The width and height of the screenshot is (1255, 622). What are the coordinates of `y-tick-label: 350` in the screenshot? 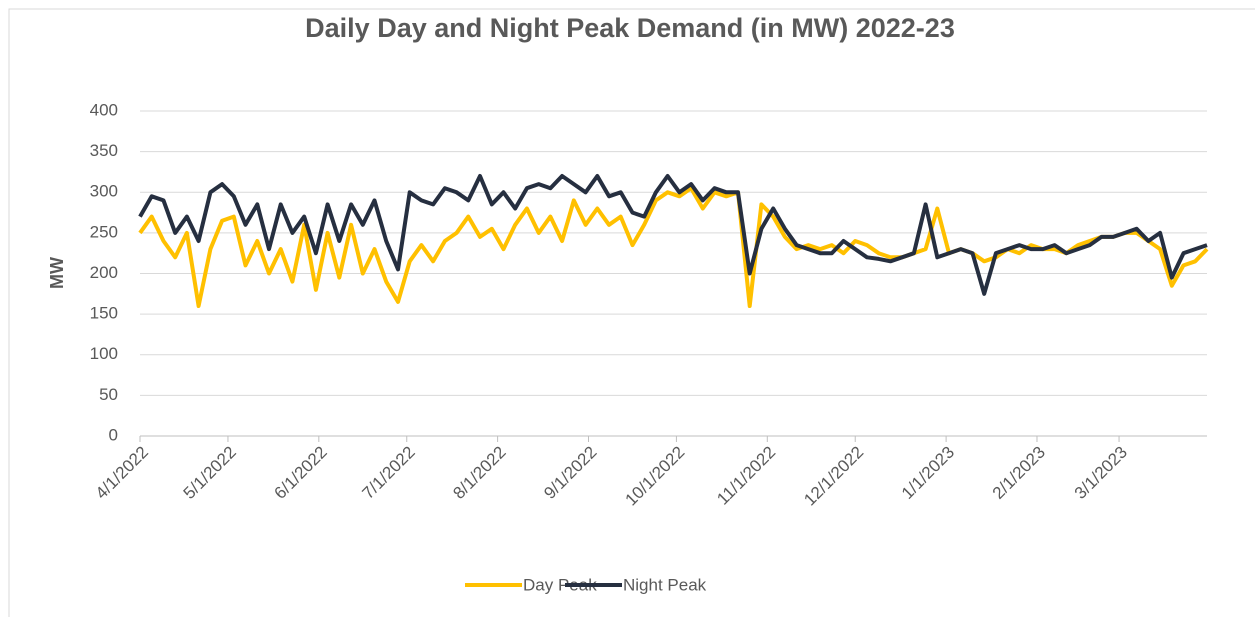 It's located at (104, 150).